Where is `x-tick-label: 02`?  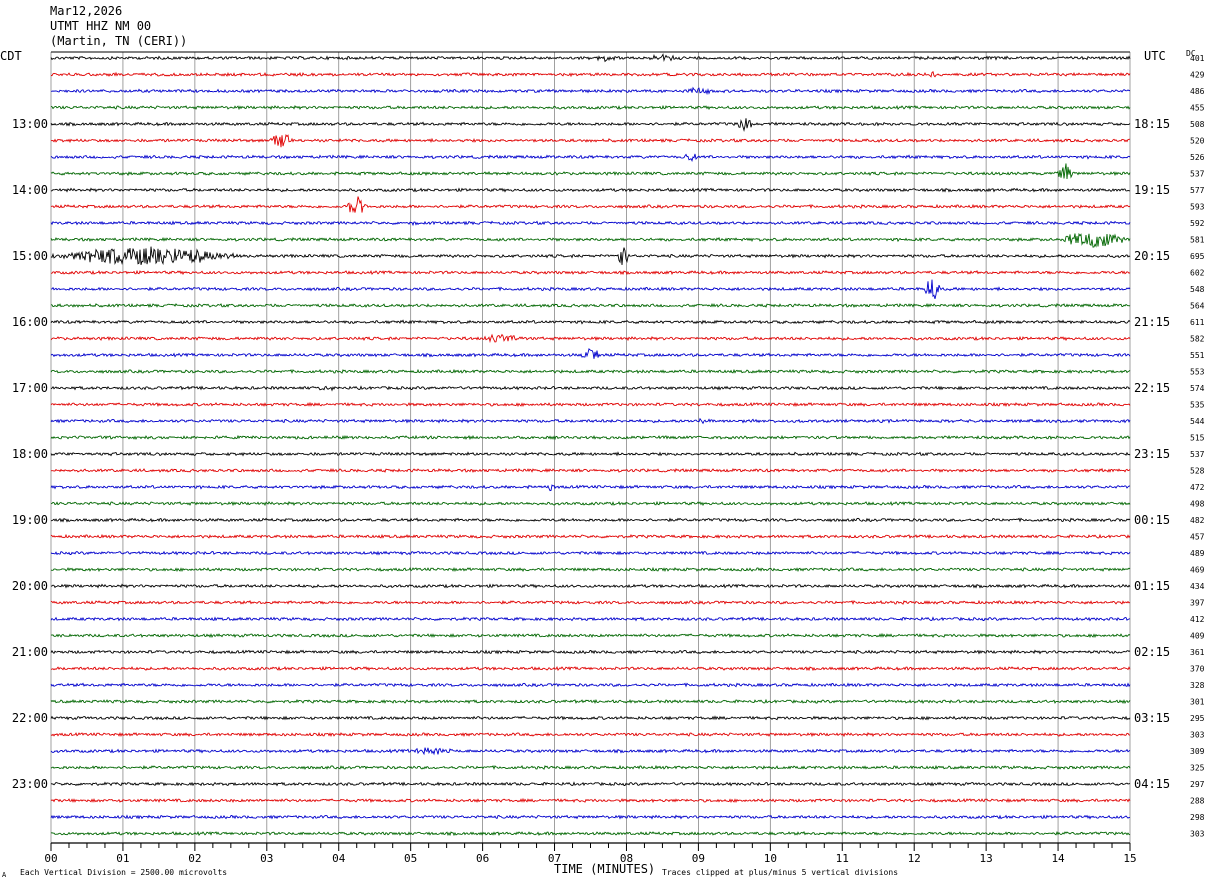
x-tick-label: 02 is located at coordinates (194, 858).